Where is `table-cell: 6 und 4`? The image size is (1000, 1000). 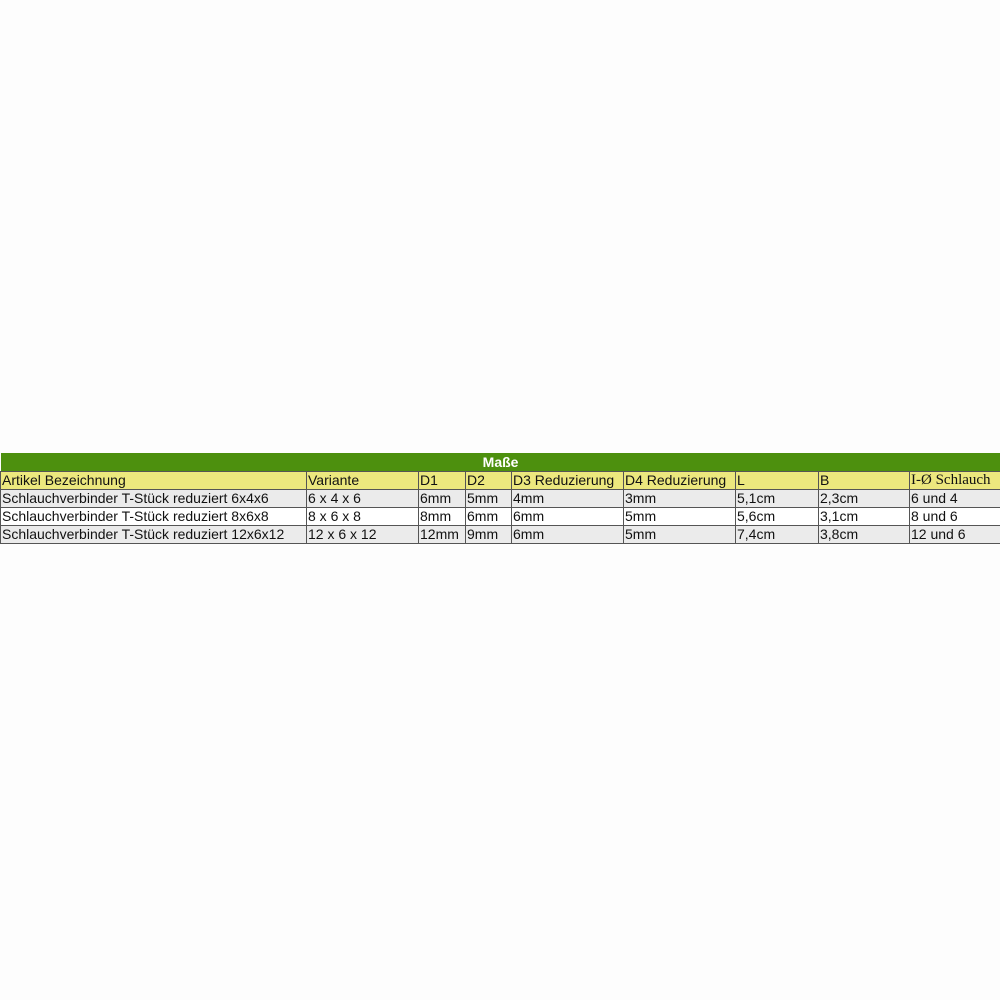
table-cell: 6 und 4 is located at coordinates (954, 498).